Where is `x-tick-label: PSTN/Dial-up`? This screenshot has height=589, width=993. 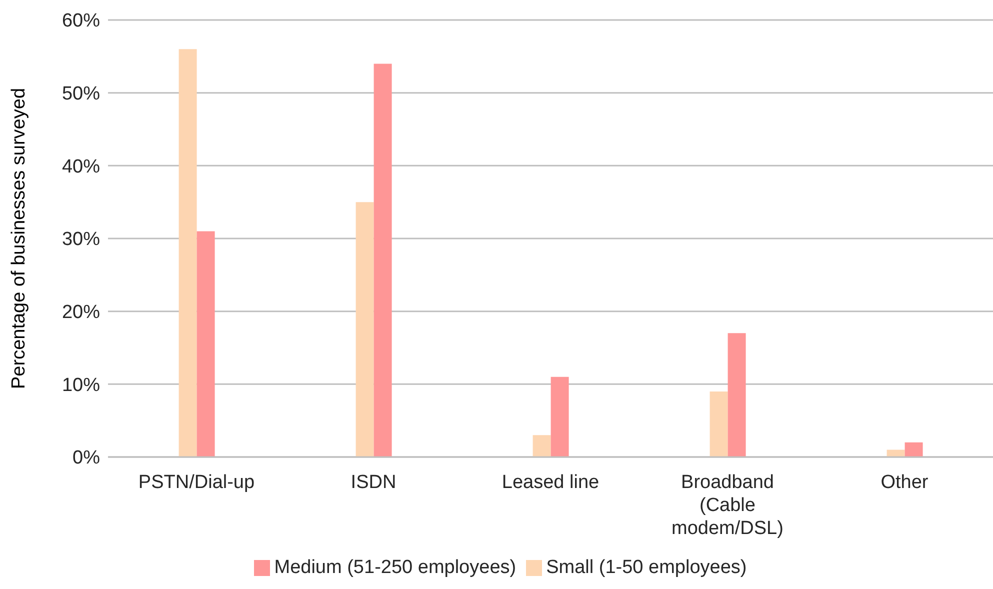
x-tick-label: PSTN/Dial-up is located at coordinates (196, 482).